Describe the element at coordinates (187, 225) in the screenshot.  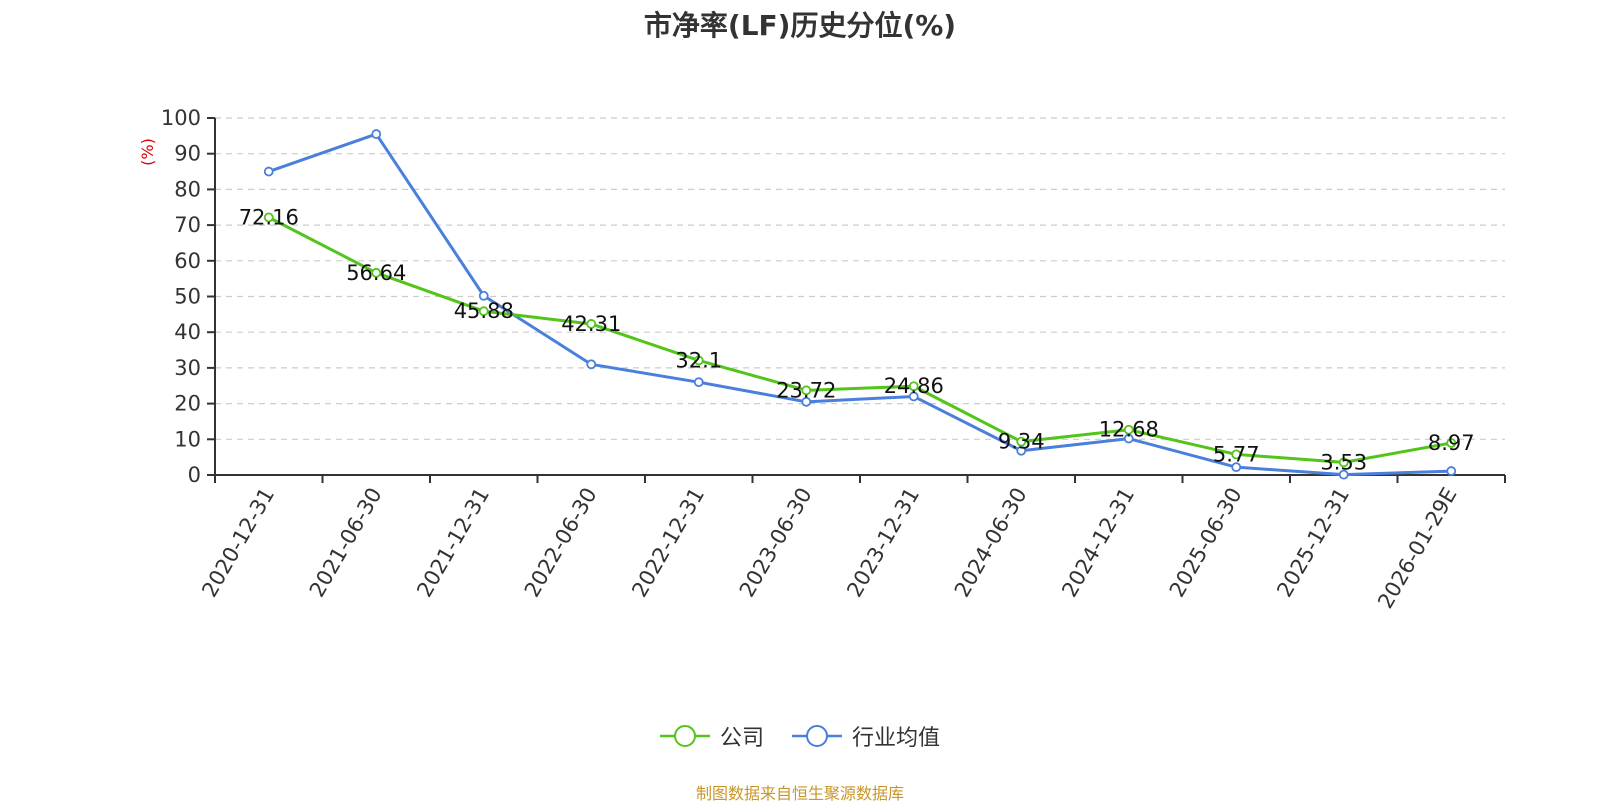
I see `y-tick-label: 70` at that location.